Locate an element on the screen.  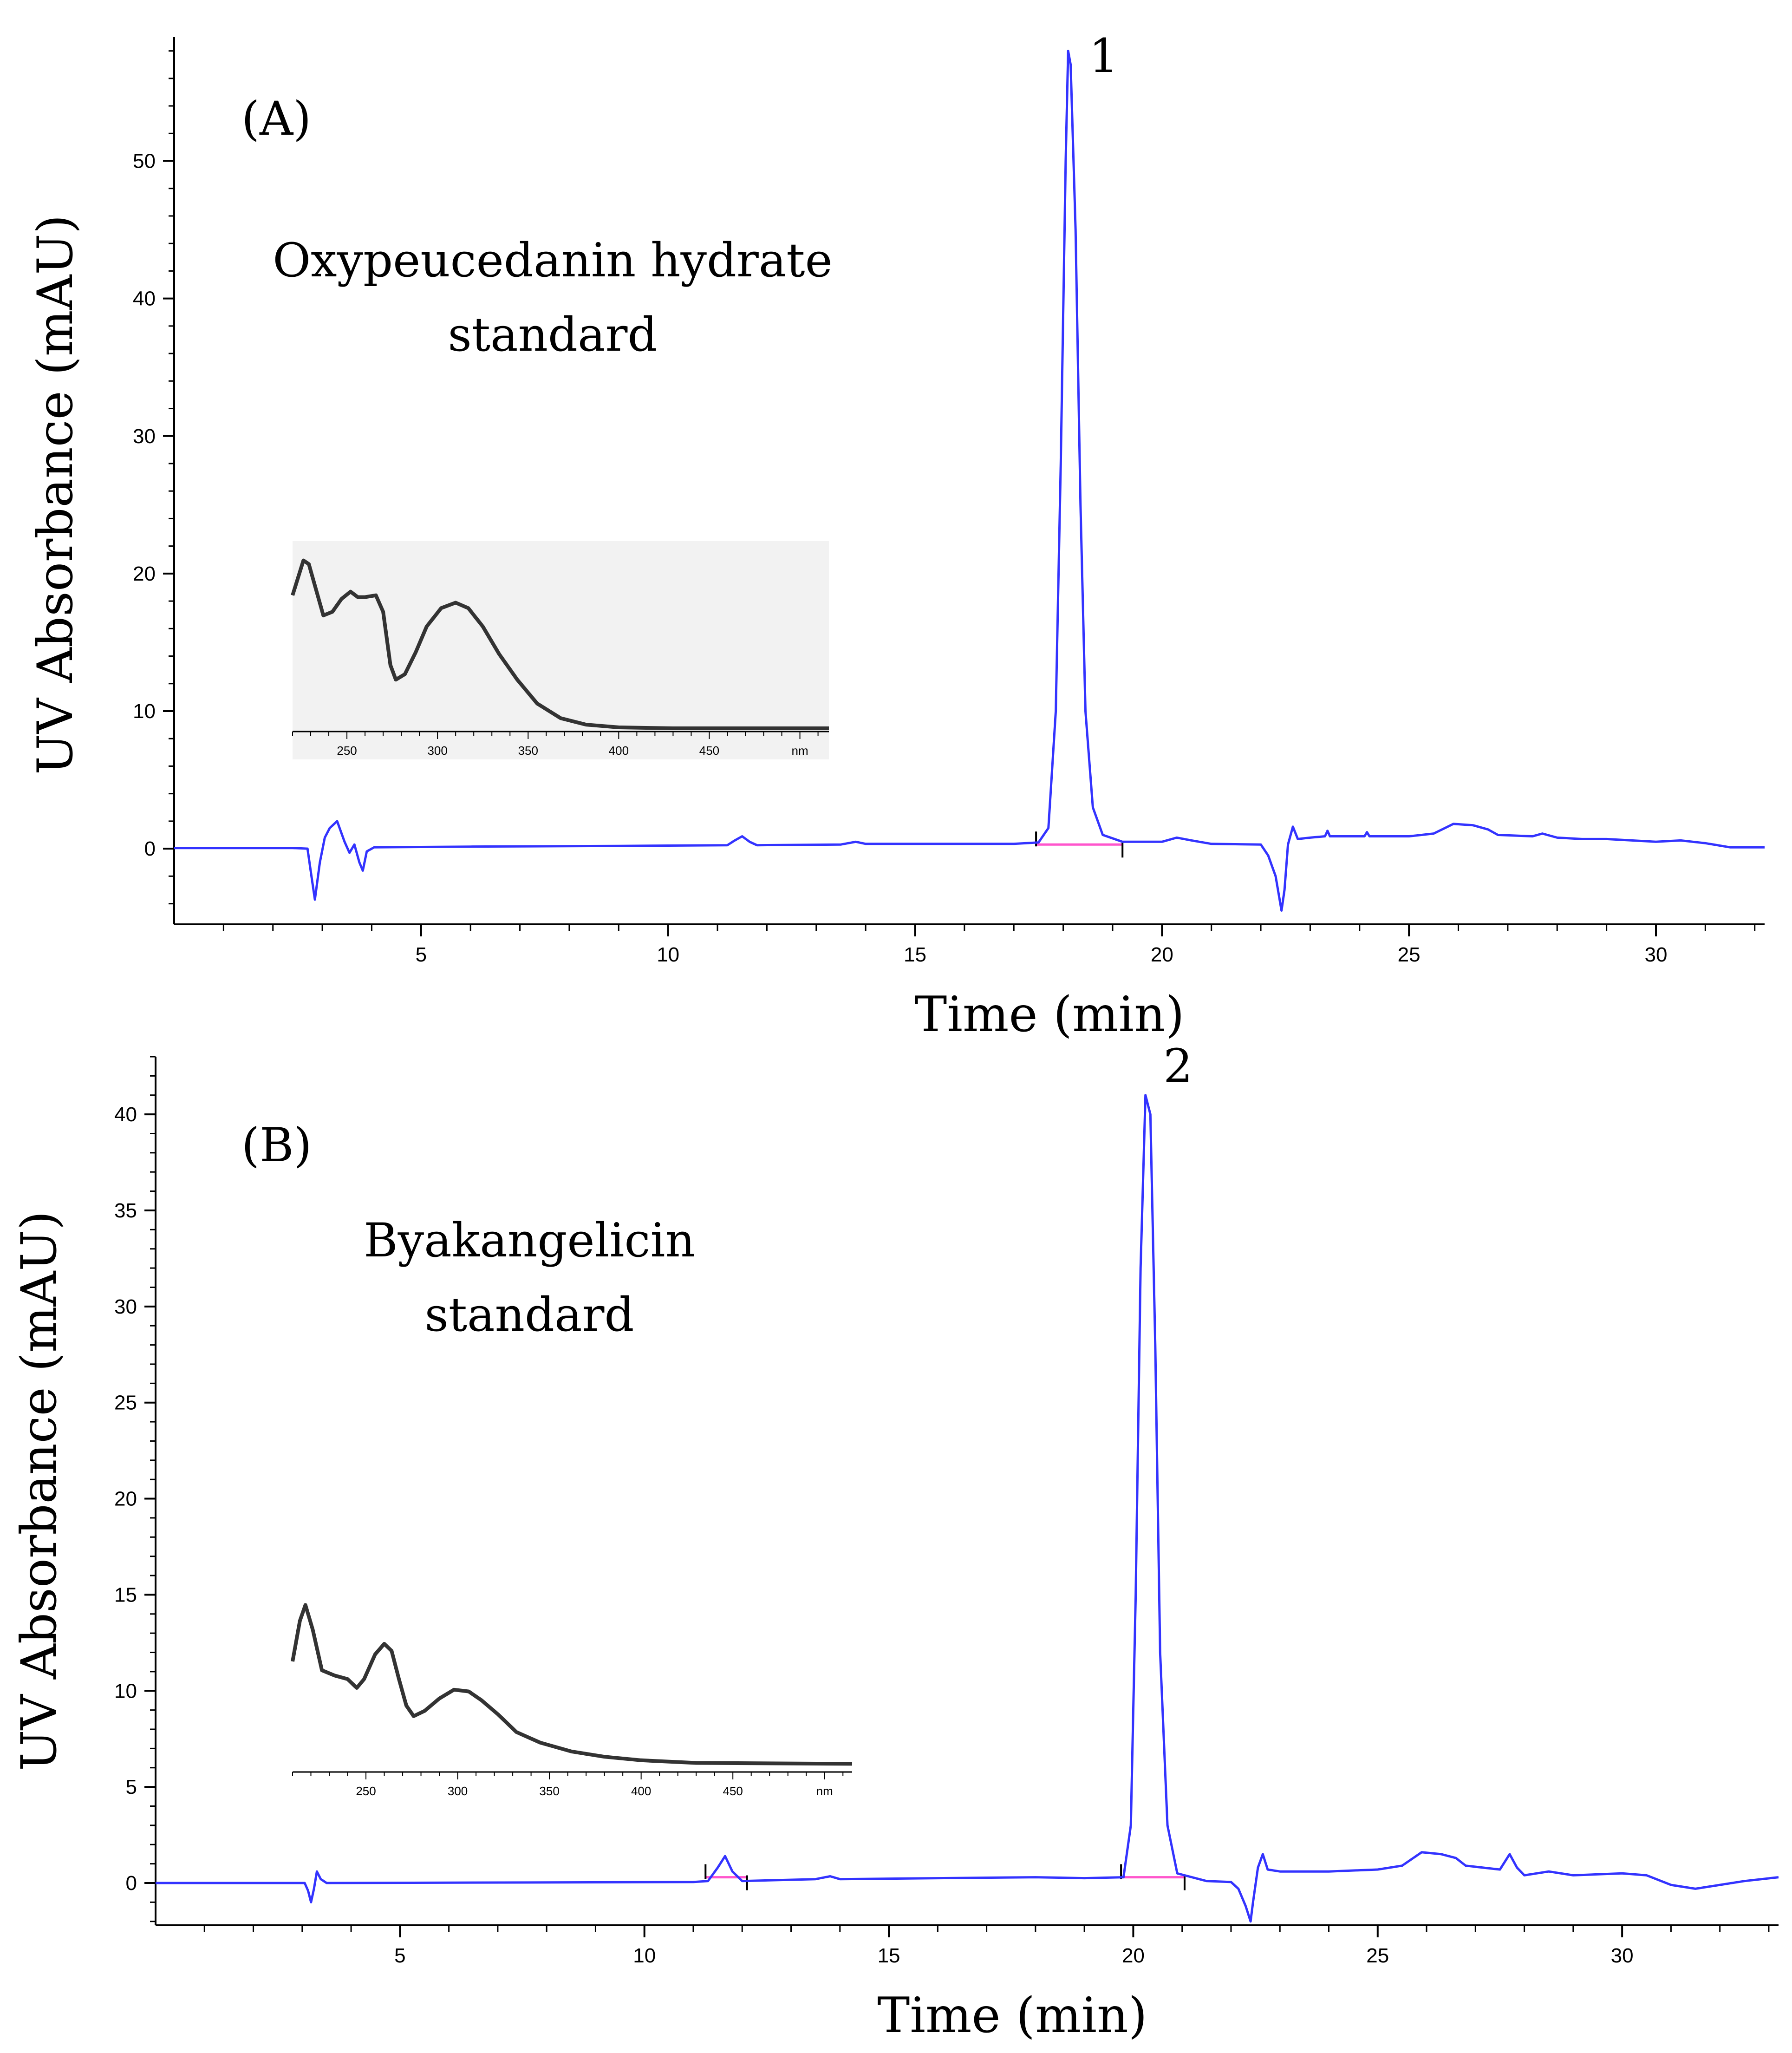
y-tick-label: 25 is located at coordinates (125, 1403).